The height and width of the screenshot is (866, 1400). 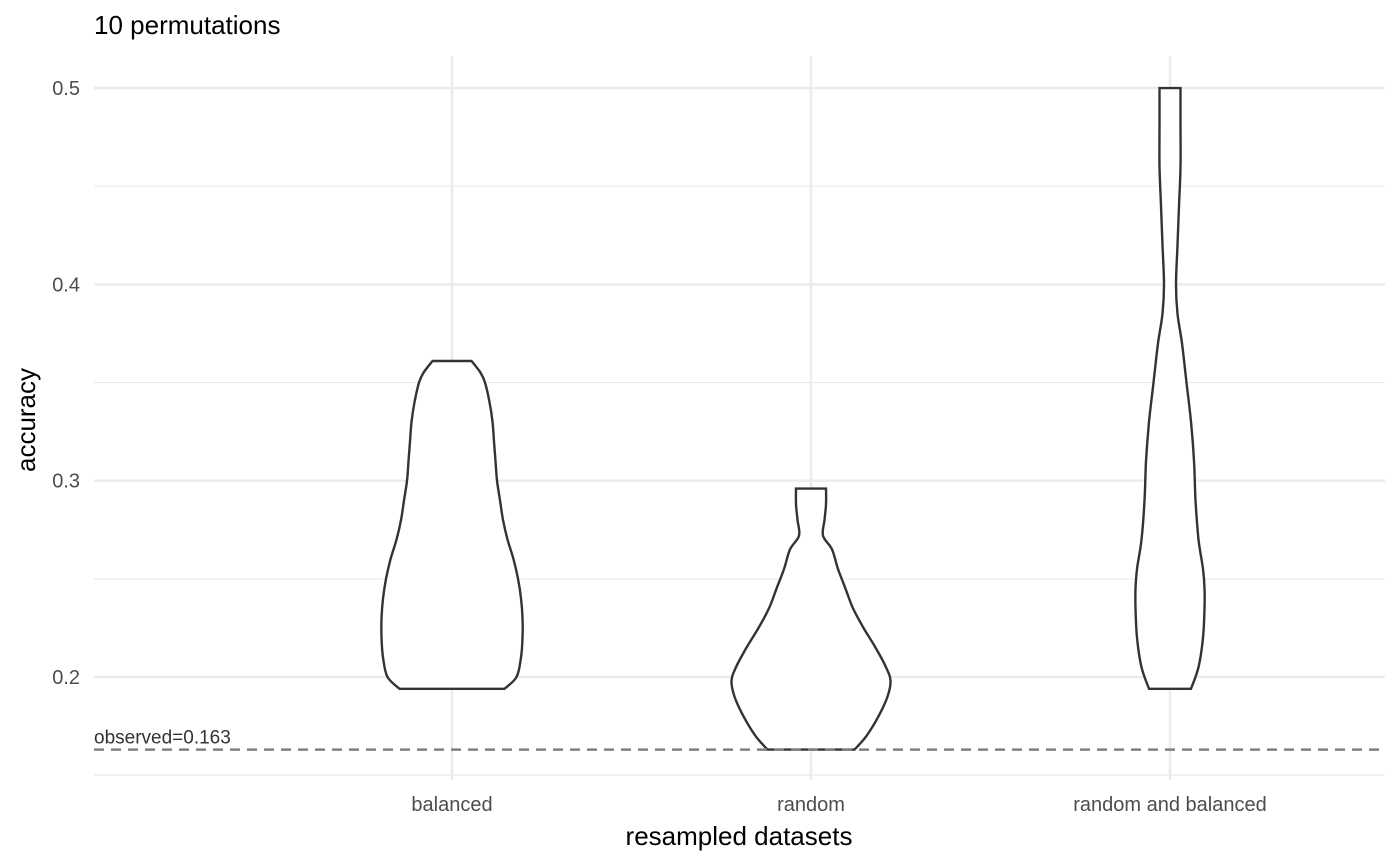 What do you see at coordinates (66, 89) in the screenshot?
I see `y-tick-label: 0.5` at bounding box center [66, 89].